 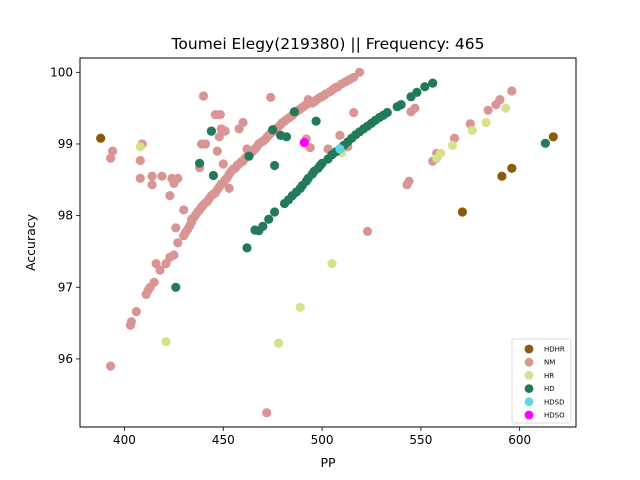 What do you see at coordinates (519, 440) in the screenshot?
I see `x-tick-label-600: 600` at bounding box center [519, 440].